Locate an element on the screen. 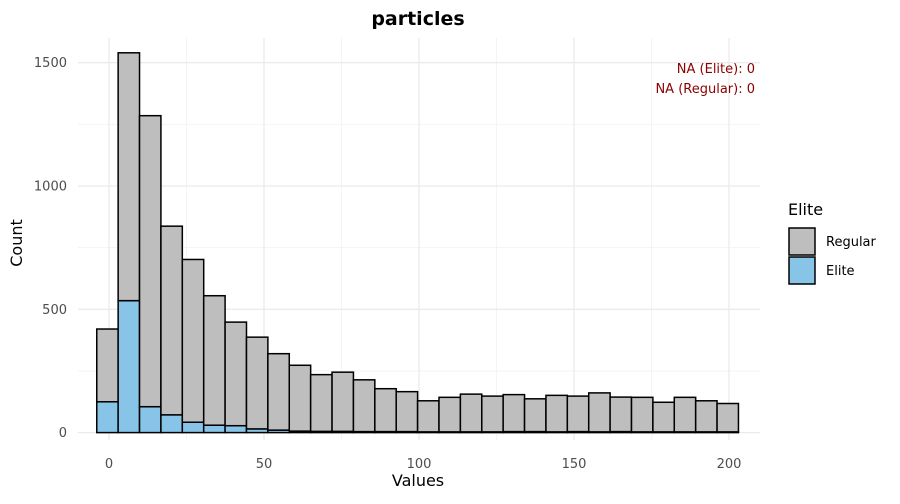 This screenshot has width=900, height=504. legend-label-elite: Elite is located at coordinates (840, 271).